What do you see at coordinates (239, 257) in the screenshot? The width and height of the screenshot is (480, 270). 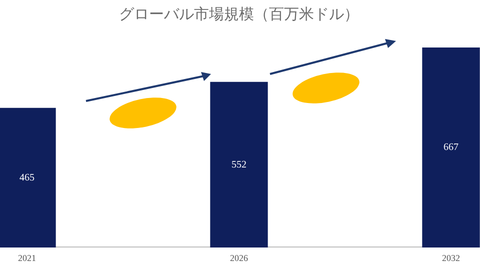 I see `x-tick-label: 2026` at bounding box center [239, 257].